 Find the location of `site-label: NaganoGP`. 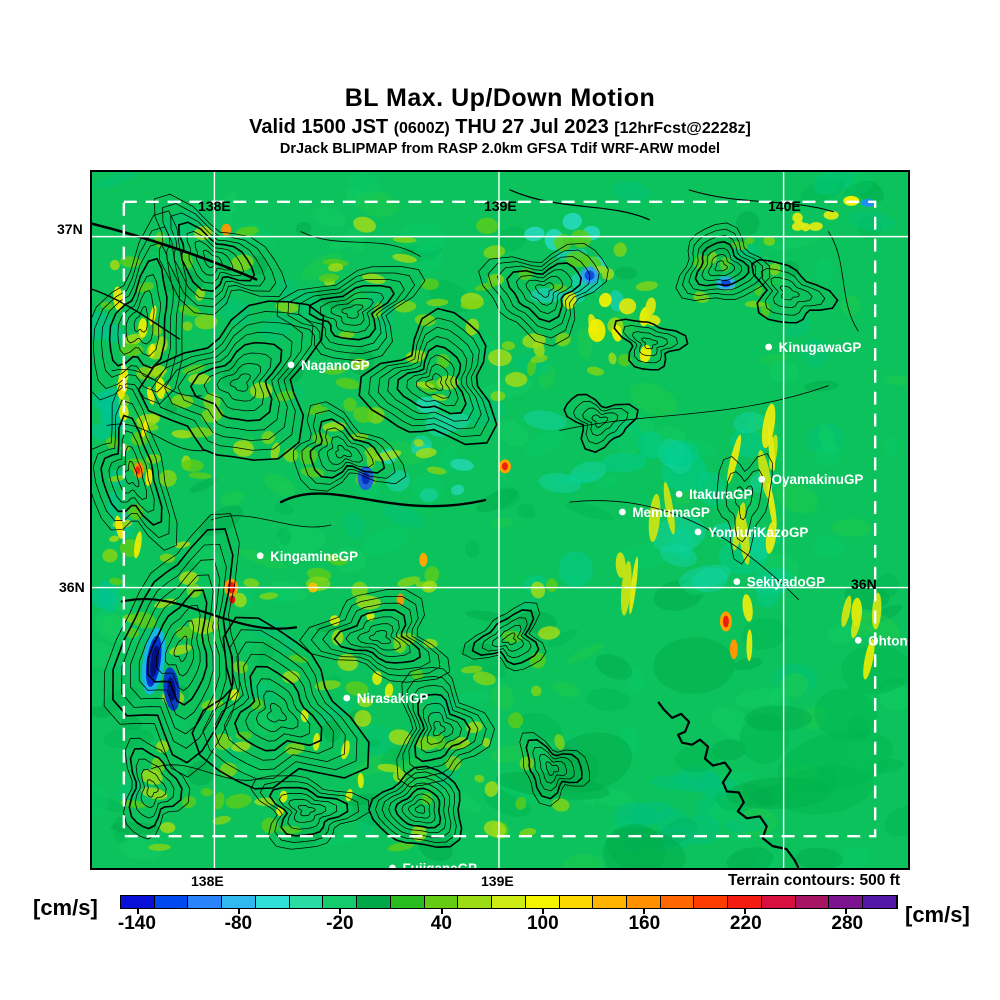

site-label: NaganoGP is located at coordinates (335, 365).